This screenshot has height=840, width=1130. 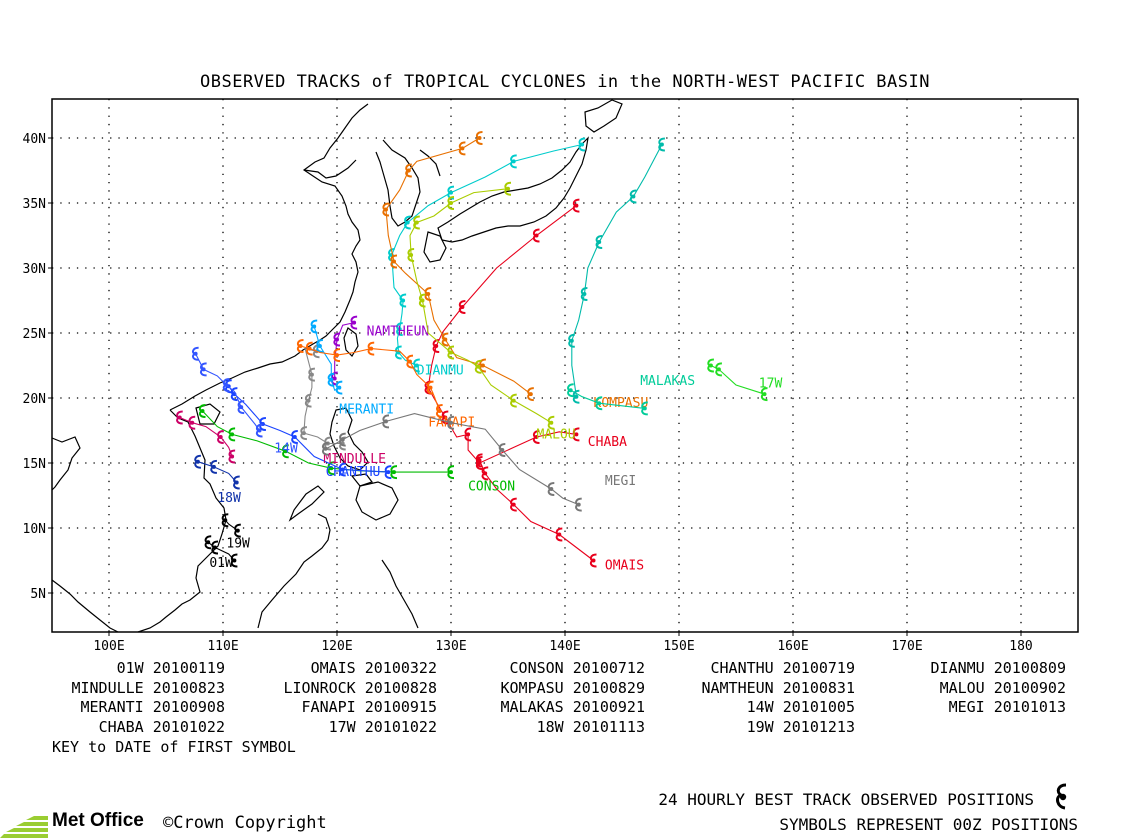 I want to click on key-entry: MERANTI 20100908, so click(x=153, y=707).